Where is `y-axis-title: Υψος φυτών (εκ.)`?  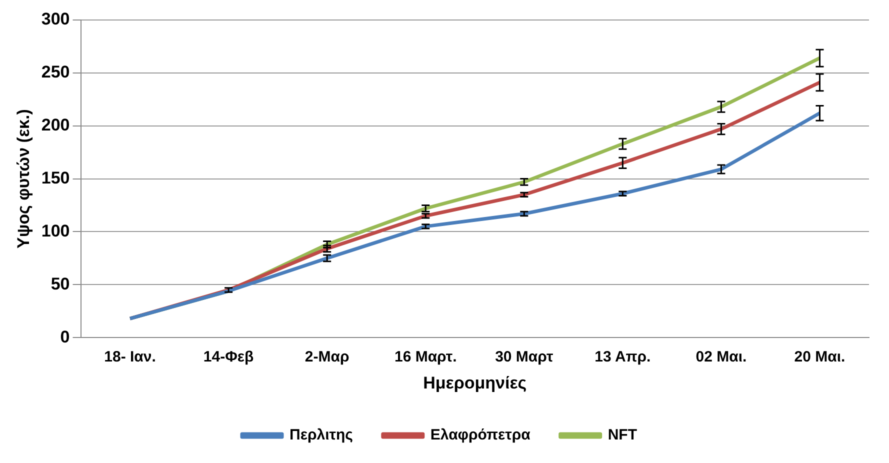
y-axis-title: Υψος φυτών (εκ.) is located at coordinates (23, 179).